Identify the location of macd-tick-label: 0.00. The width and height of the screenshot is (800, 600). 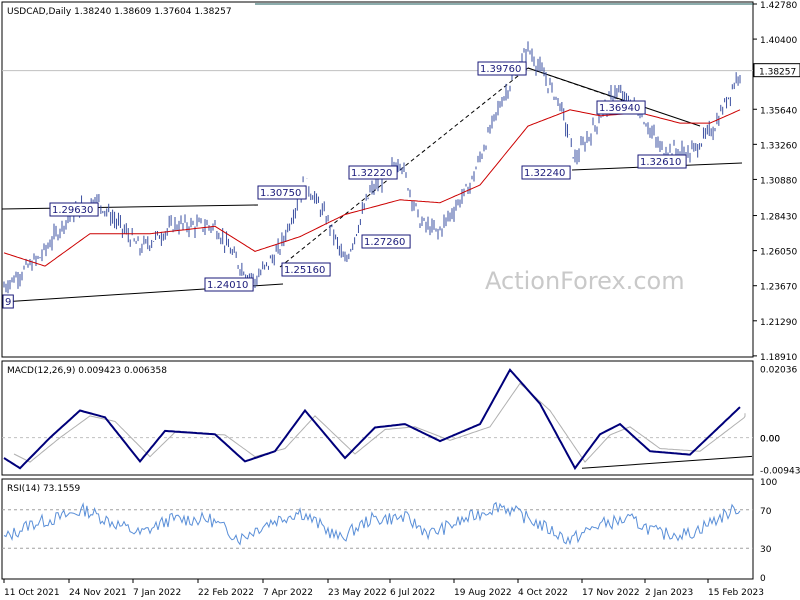
(770, 440).